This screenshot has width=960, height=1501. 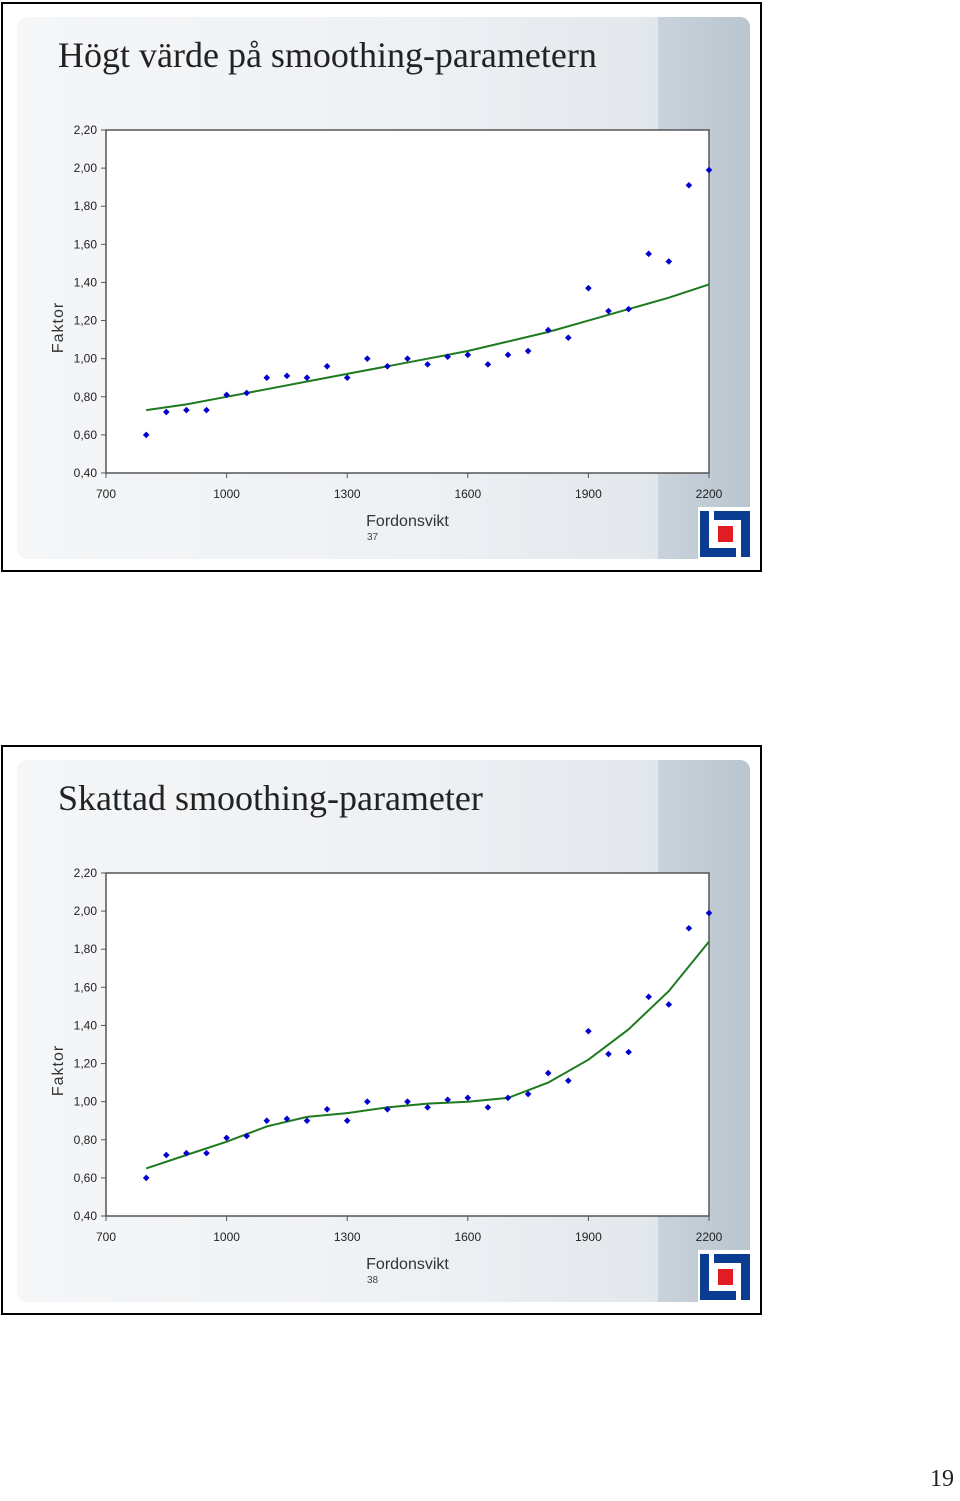 I want to click on slide-title: Högt värde på smoothing-parametern, so click(x=327, y=55).